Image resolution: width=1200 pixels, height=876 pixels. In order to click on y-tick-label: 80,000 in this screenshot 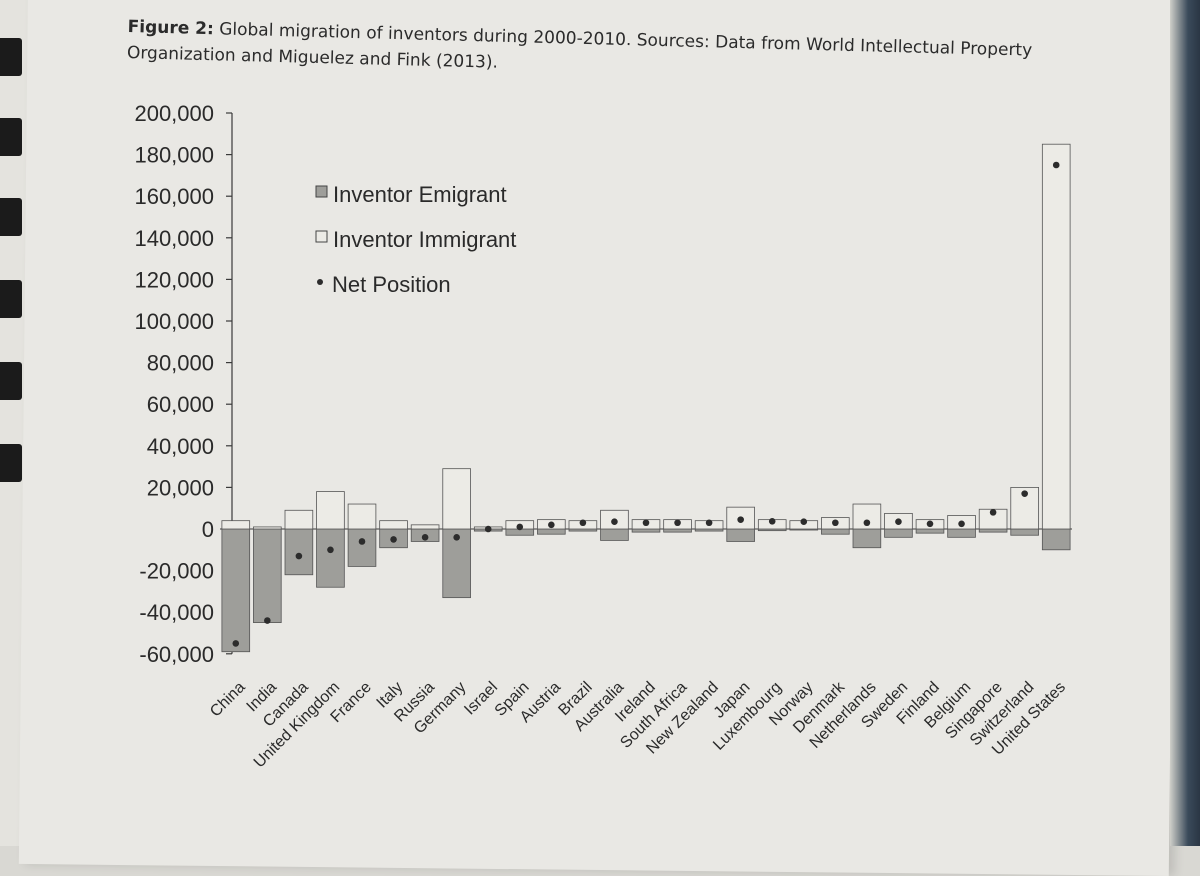, I will do `click(180, 363)`.